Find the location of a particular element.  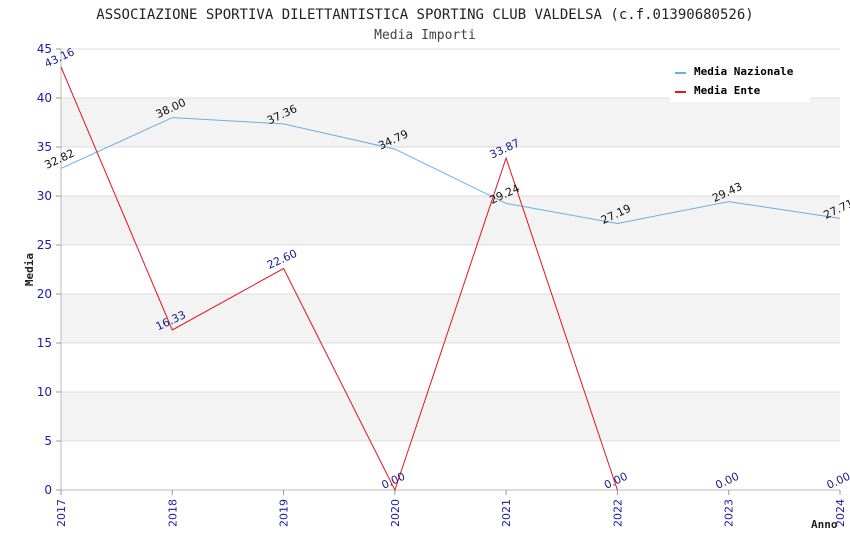

x-tick-label: 2019 is located at coordinates (284, 513).